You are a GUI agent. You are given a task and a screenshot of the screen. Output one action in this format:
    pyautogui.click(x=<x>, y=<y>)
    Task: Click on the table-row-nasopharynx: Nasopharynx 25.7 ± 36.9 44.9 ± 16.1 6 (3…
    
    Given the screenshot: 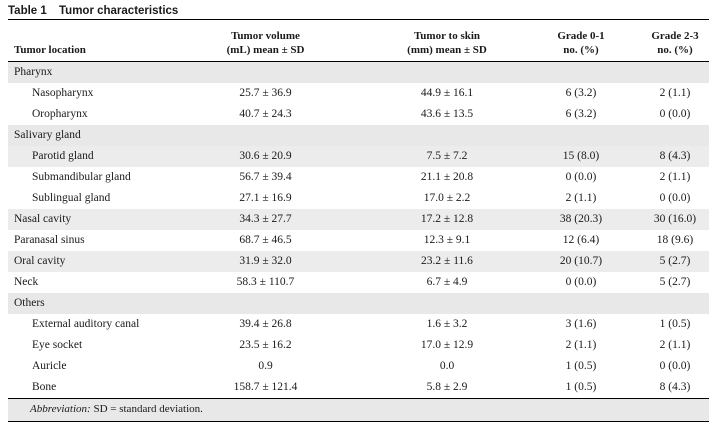 What is the action you would take?
    pyautogui.click(x=358, y=93)
    